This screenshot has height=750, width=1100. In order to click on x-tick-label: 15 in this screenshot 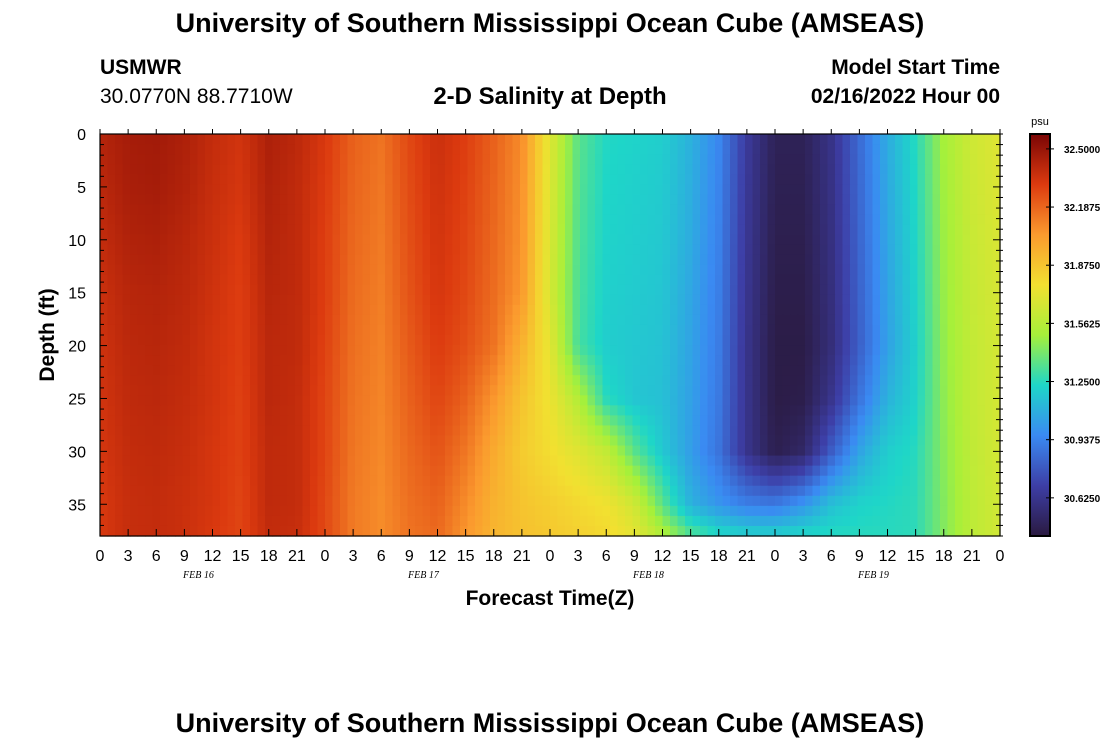, I will do `click(241, 556)`.